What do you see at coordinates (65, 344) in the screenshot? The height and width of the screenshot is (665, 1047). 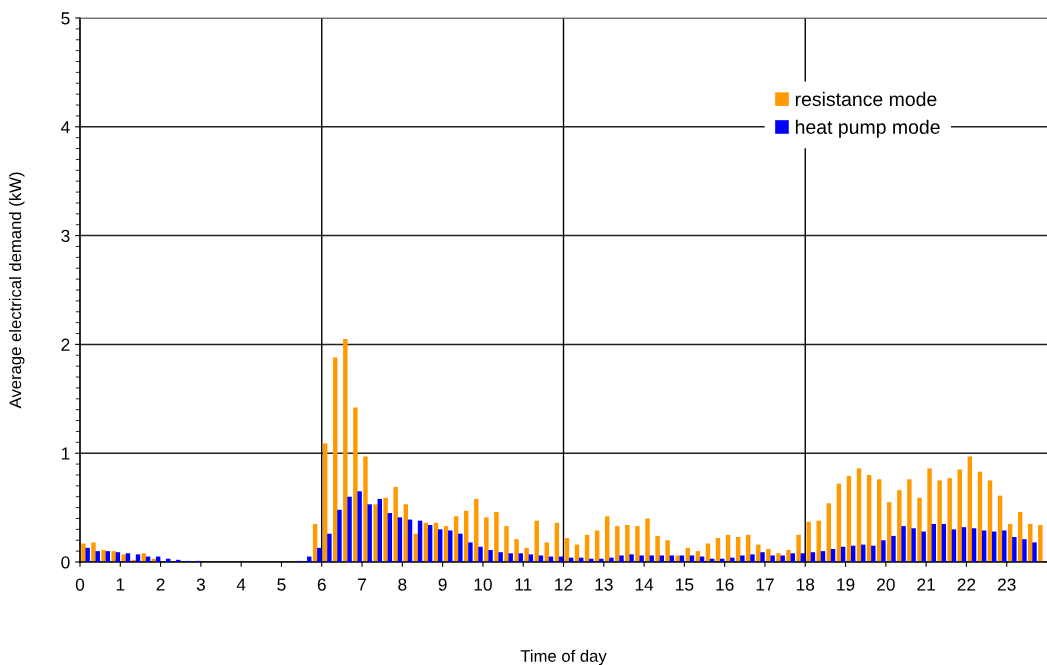 I see `y-tick-label: 2` at bounding box center [65, 344].